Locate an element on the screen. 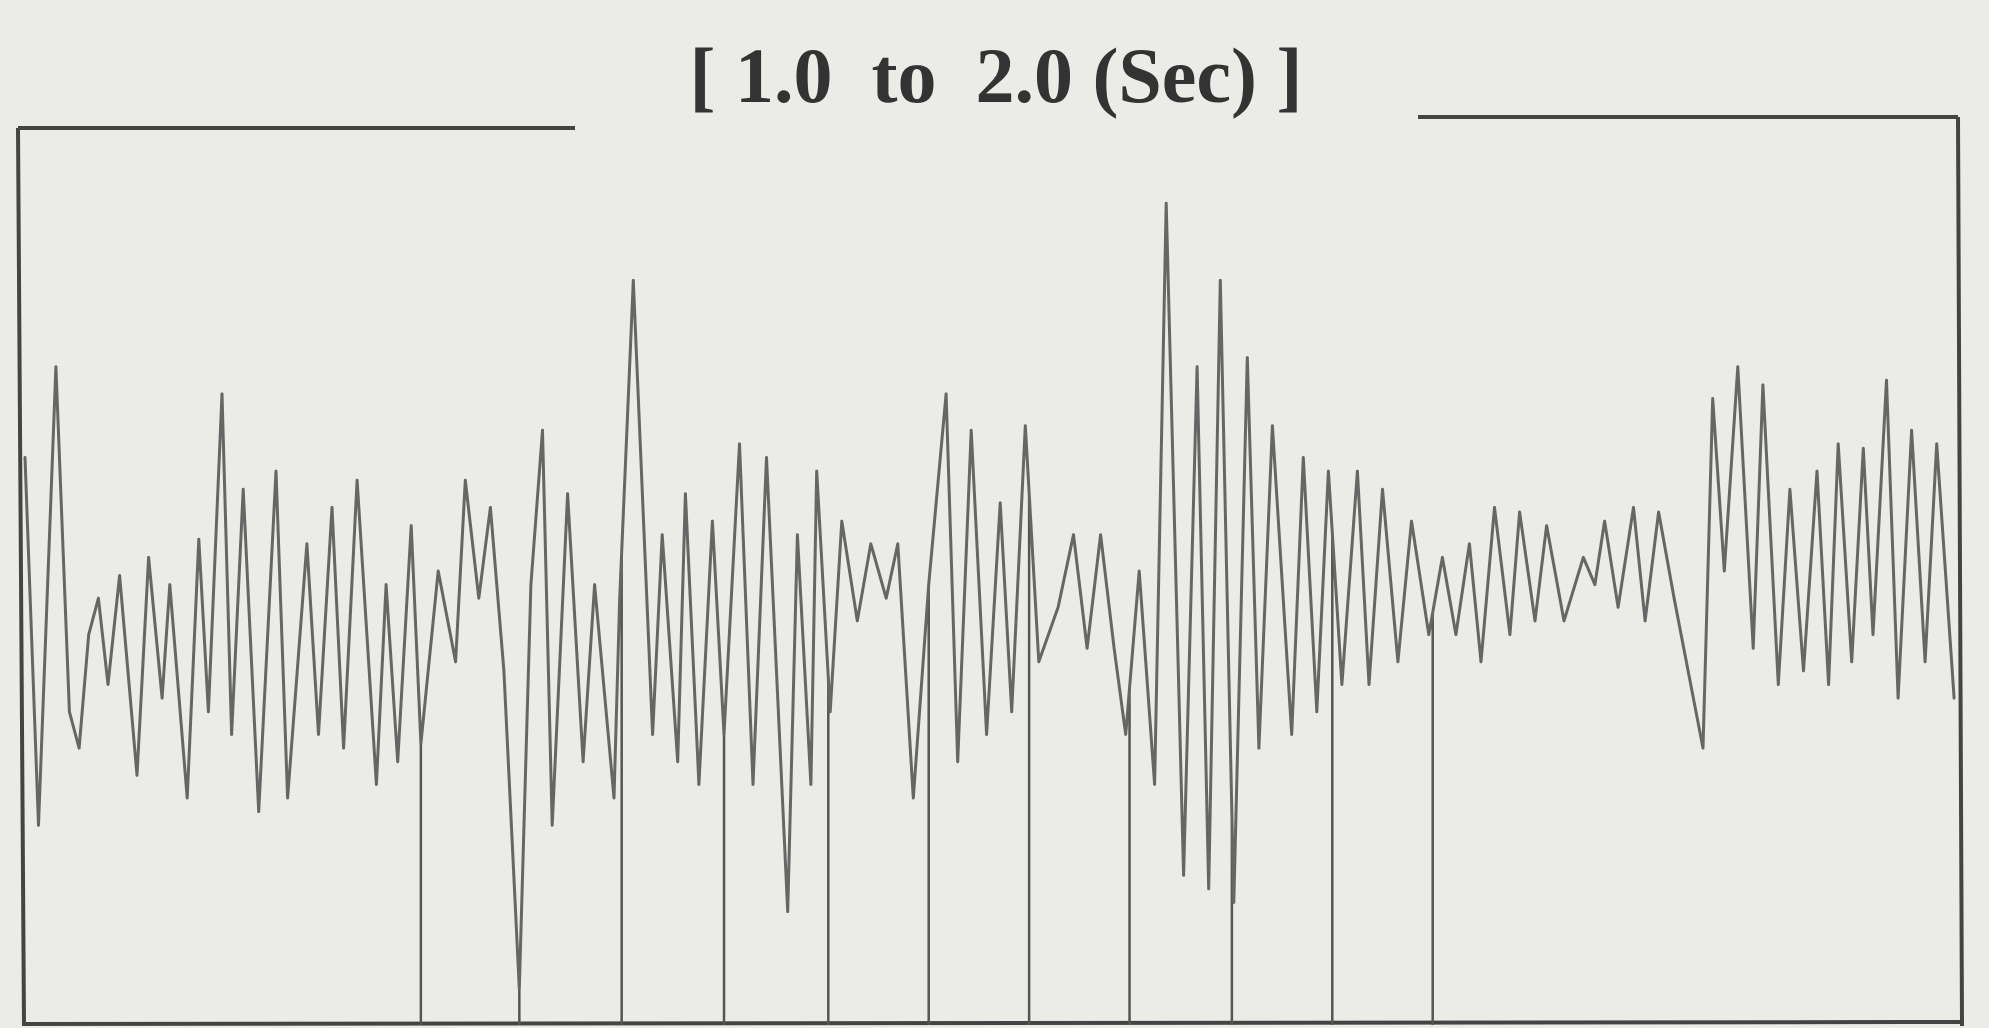 The image size is (1989, 1028). frame-left is located at coordinates (21, 577).